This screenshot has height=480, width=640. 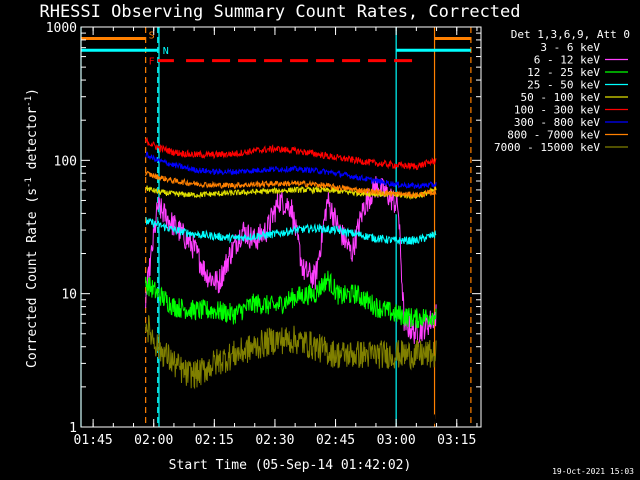 I want to click on flag-label-night: N, so click(x=166, y=51).